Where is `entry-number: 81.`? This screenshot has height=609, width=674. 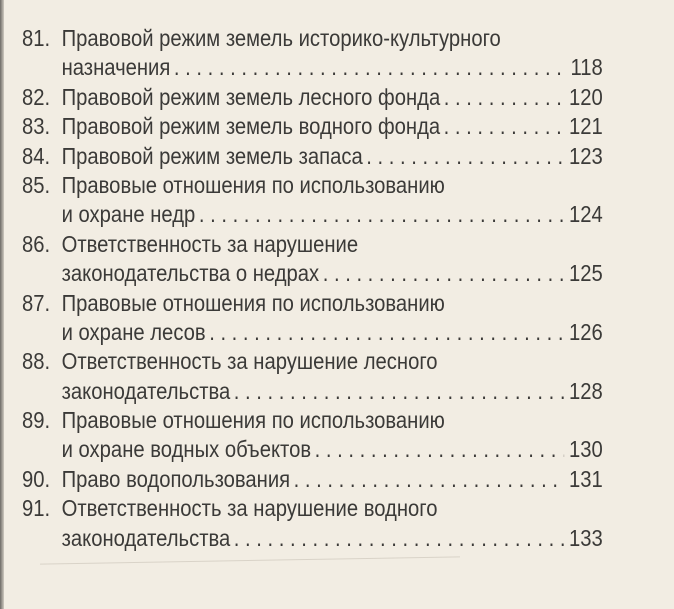 entry-number: 81. is located at coordinates (36, 38).